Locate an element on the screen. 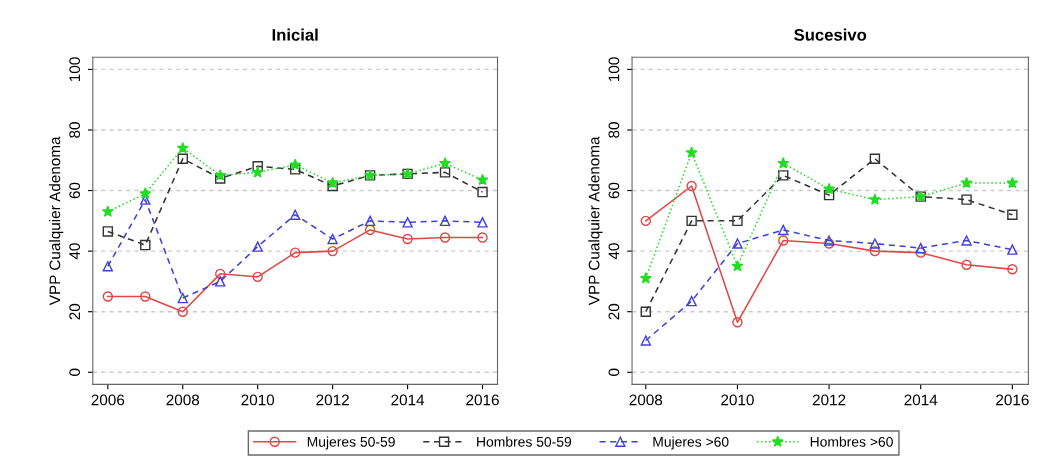  legend-label: Mujeres >60 is located at coordinates (691, 443).